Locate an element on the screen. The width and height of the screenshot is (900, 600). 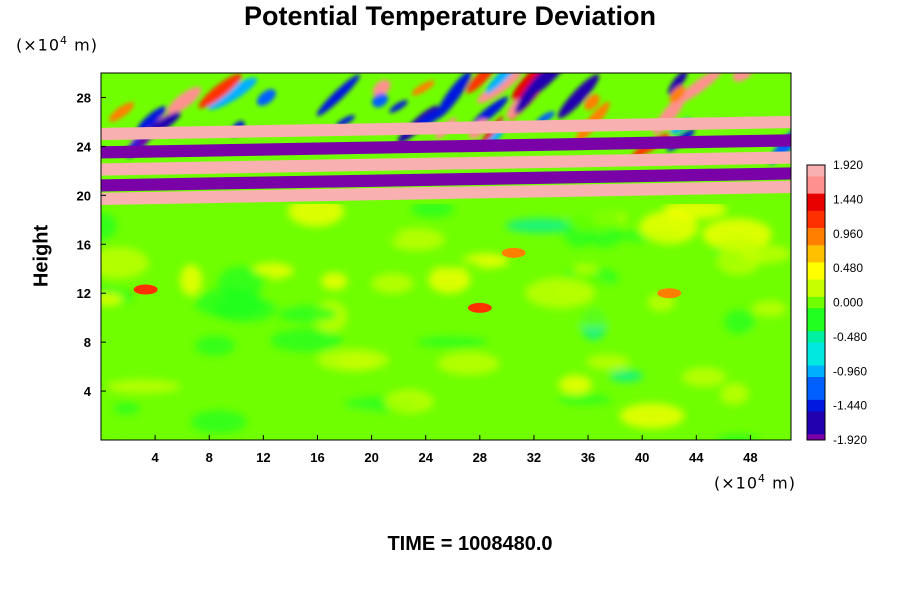
y-axis-ticks: 4 8 12 16 20 24 28 is located at coordinates (91, 244).